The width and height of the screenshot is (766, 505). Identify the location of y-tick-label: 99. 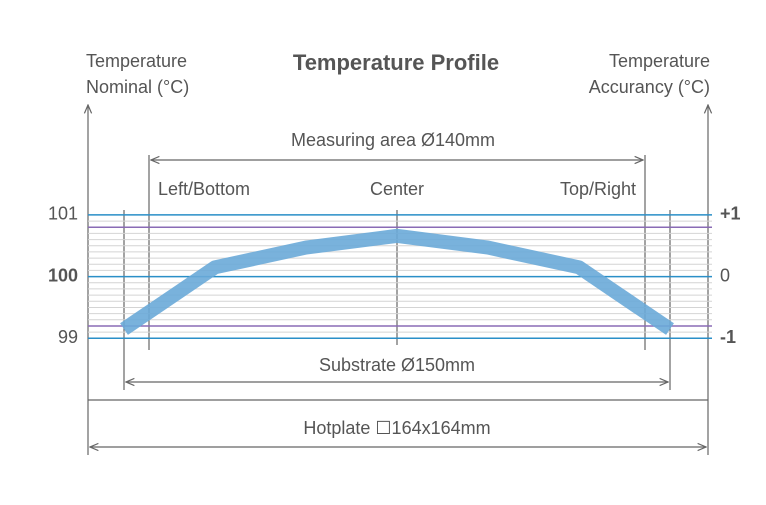
(68, 337).